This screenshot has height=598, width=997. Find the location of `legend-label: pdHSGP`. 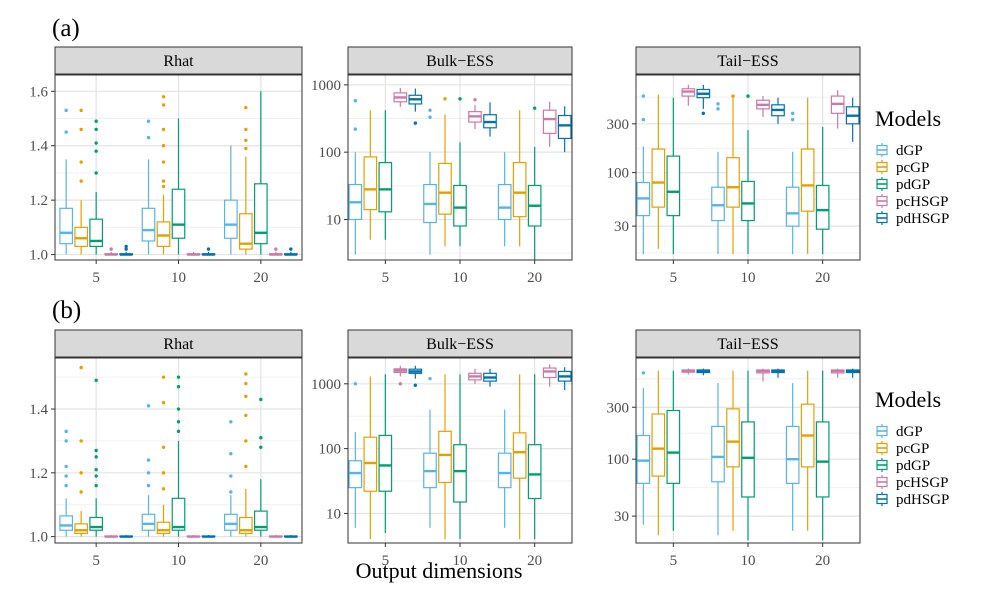

legend-label: pdHSGP is located at coordinates (922, 219).